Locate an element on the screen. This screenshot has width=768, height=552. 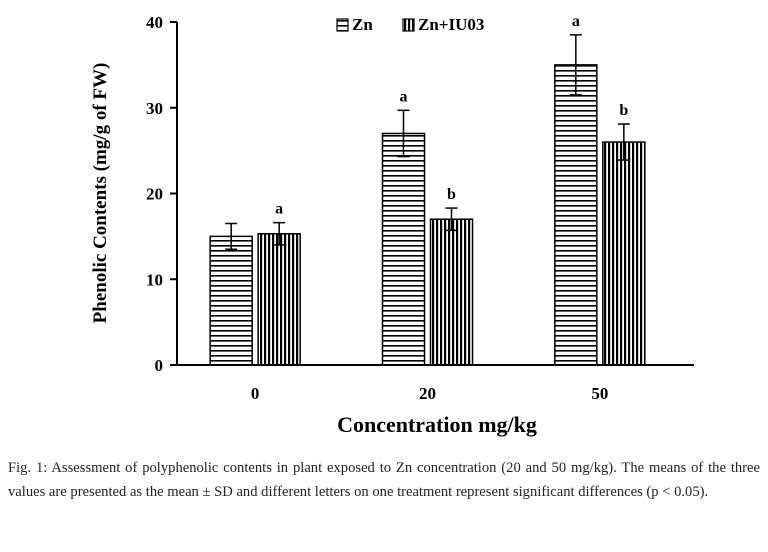
y-axis-ticks: 0 10 20 30 40 is located at coordinates (161, 194).